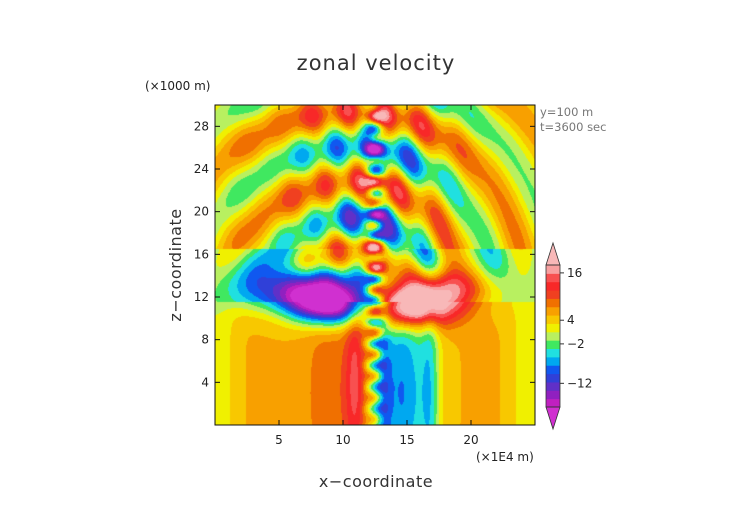  Describe the element at coordinates (376, 63) in the screenshot. I see `chart-title: zonal velocity` at that location.